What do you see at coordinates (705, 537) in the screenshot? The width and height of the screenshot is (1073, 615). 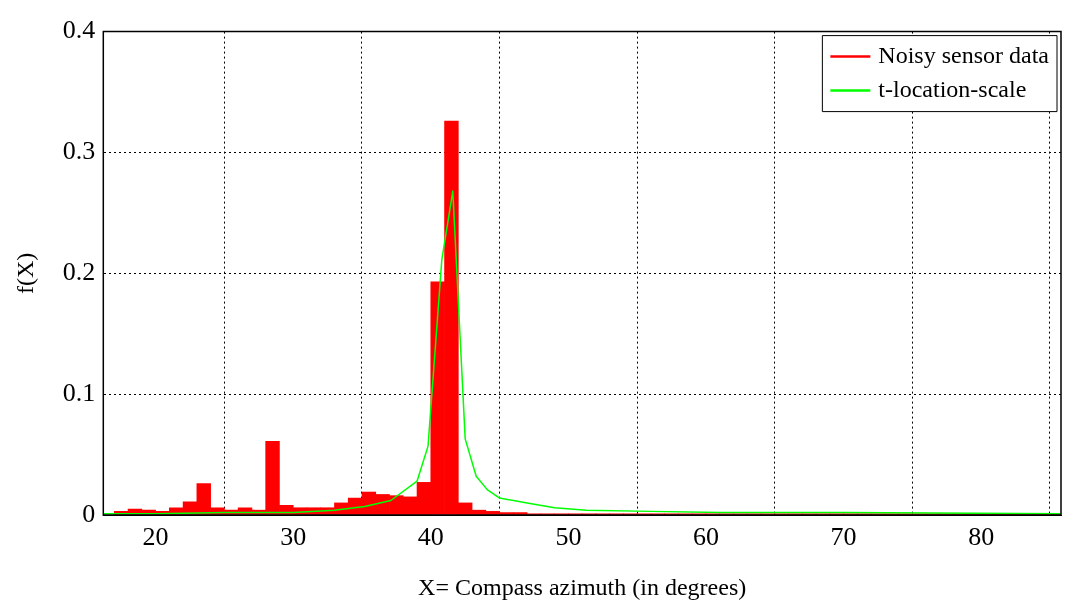 I see `x-tick-label: 60` at bounding box center [705, 537].